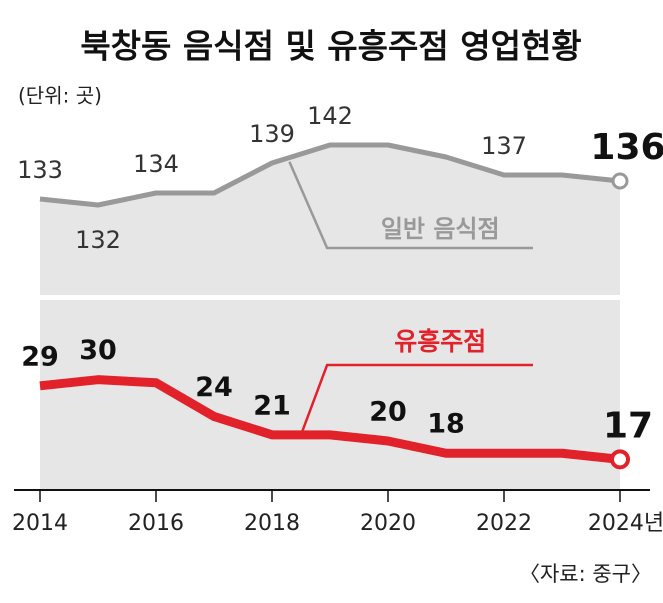 The width and height of the screenshot is (663, 603). I want to click on source: 〈자료: 중구〉, so click(585, 574).